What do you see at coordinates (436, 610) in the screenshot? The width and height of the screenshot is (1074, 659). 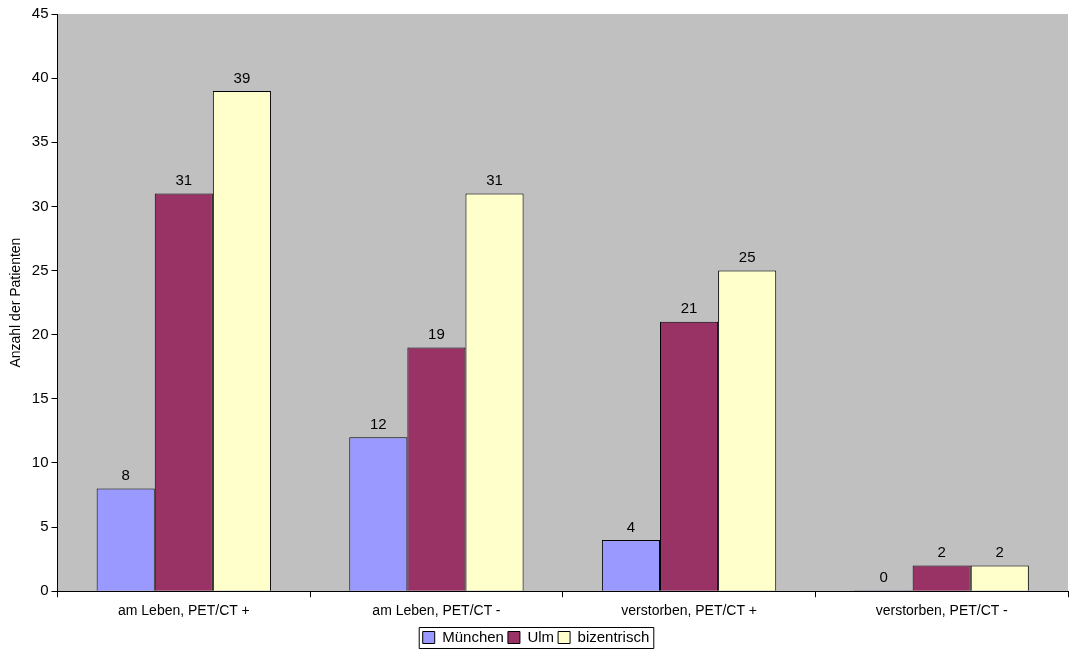 I see `x-tick-label: am Leben, PET/CT -` at bounding box center [436, 610].